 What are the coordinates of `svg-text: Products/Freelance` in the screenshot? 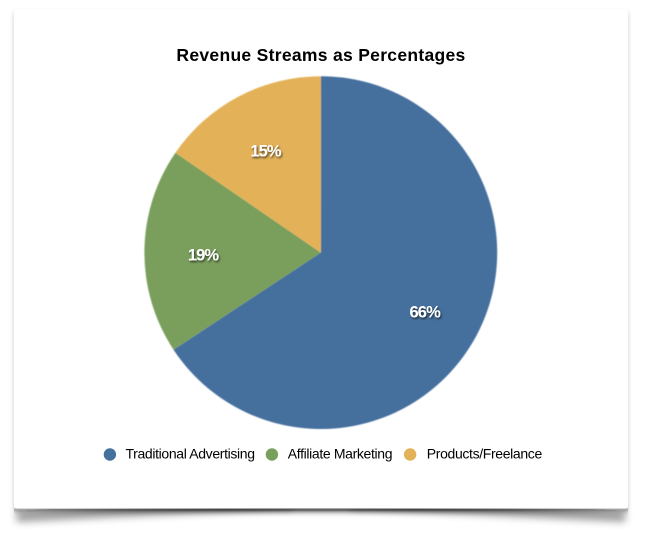 It's located at (485, 454).